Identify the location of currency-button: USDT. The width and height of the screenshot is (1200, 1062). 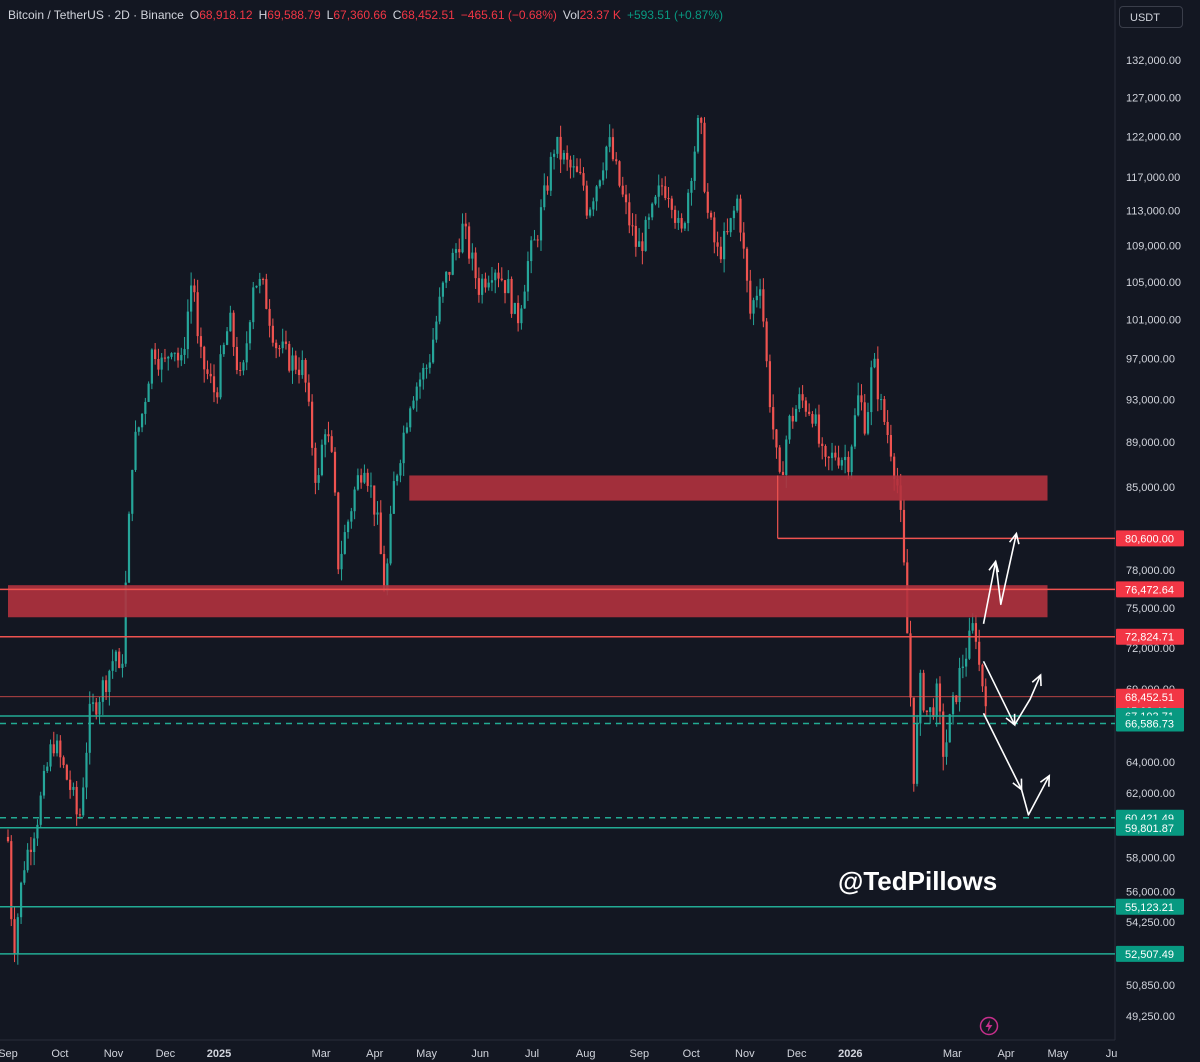
(1151, 17).